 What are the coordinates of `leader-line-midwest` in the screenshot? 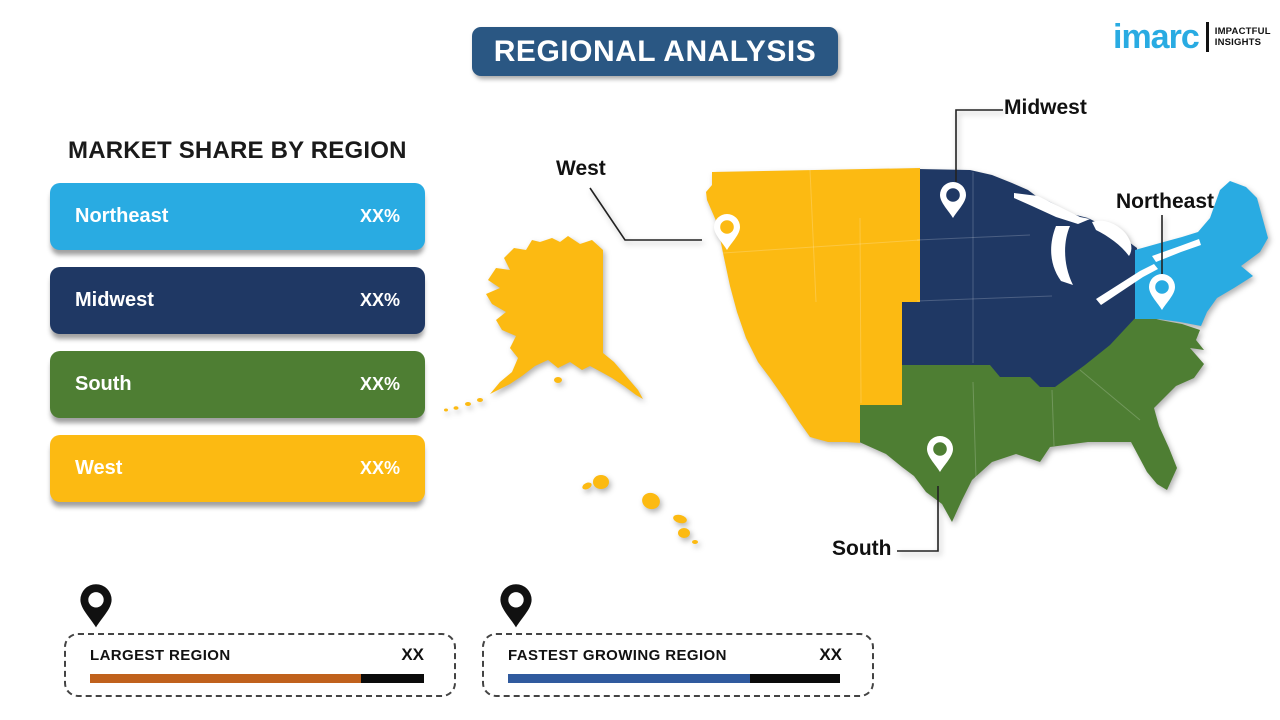 It's located at (979, 145).